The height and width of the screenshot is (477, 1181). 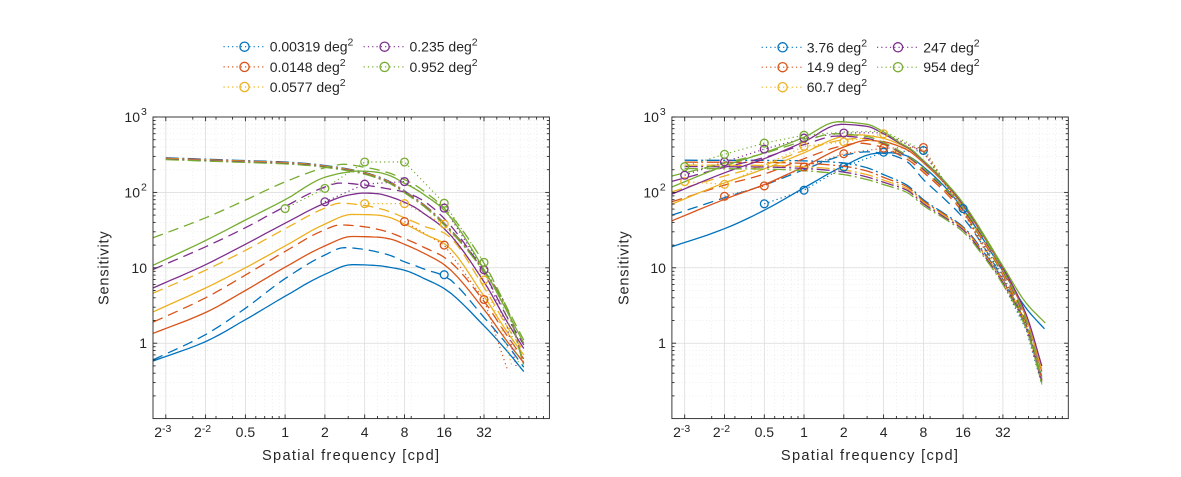 What do you see at coordinates (837, 66) in the screenshot?
I see `svg-text: 14.9 deg2` at bounding box center [837, 66].